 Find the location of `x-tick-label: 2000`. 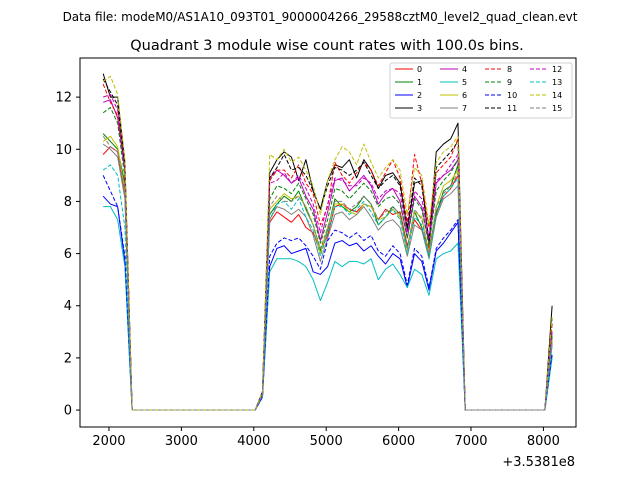

x-tick-label: 2000 is located at coordinates (108, 441).